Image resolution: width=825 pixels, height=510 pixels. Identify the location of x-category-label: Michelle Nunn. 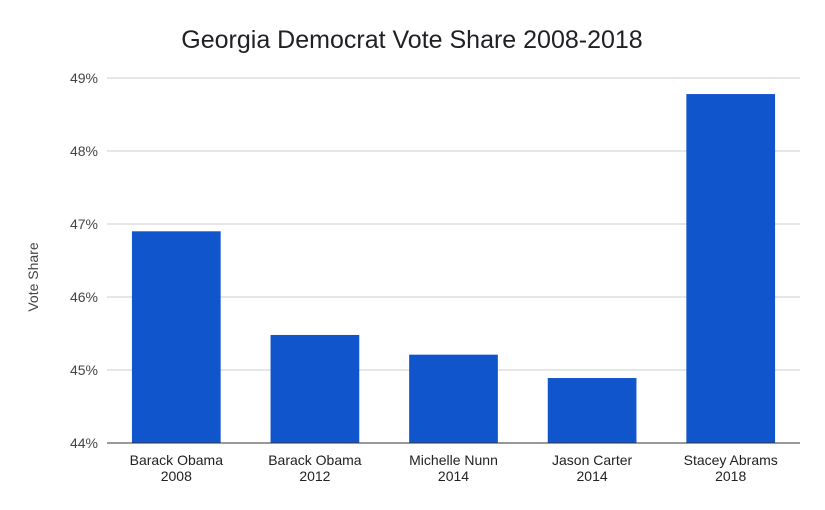
(453, 460).